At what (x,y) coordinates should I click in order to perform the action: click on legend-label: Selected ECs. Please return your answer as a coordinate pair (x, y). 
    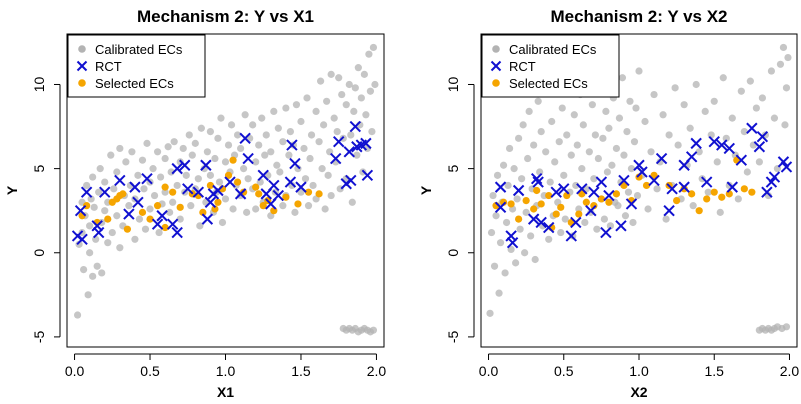
    Looking at the image, I should click on (548, 83).